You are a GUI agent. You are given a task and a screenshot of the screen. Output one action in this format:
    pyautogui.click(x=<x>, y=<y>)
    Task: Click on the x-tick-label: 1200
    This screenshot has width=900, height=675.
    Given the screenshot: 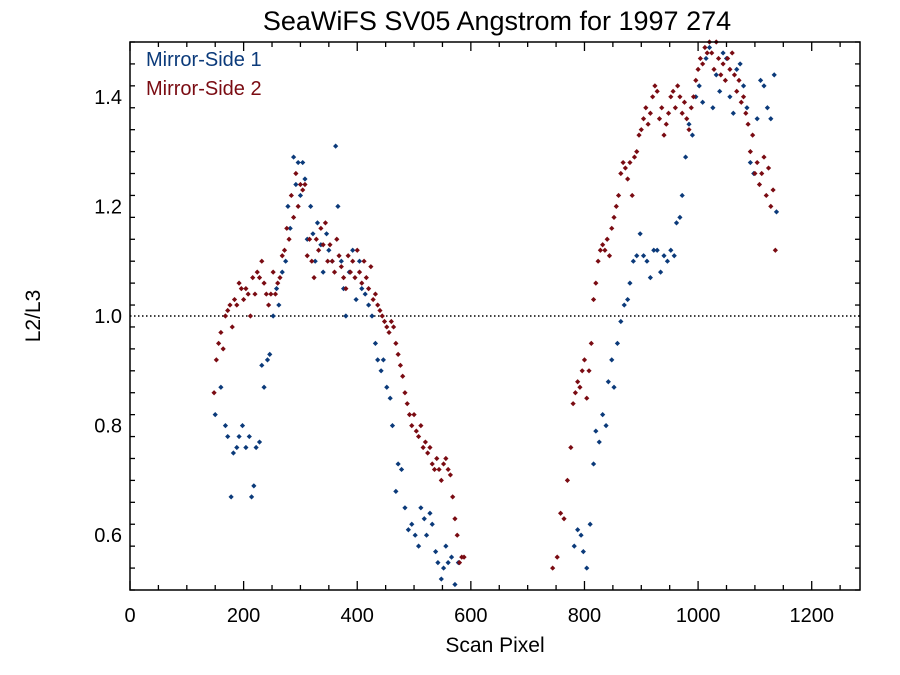 What is the action you would take?
    pyautogui.click(x=811, y=616)
    